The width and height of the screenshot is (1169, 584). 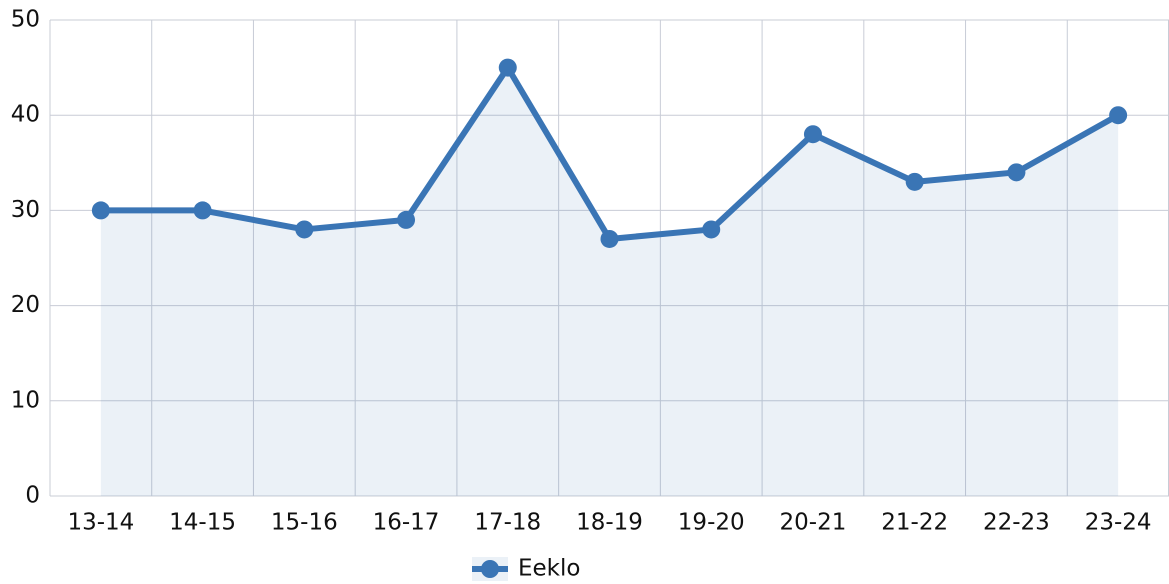 I want to click on y-tick-label: 40, so click(x=25, y=115).